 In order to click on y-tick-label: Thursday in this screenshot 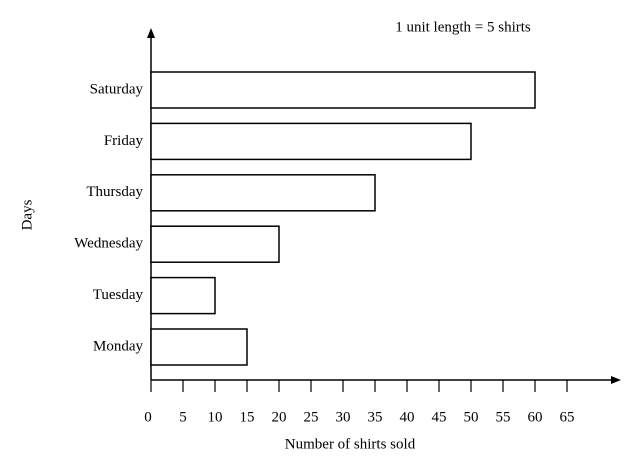, I will do `click(114, 192)`.